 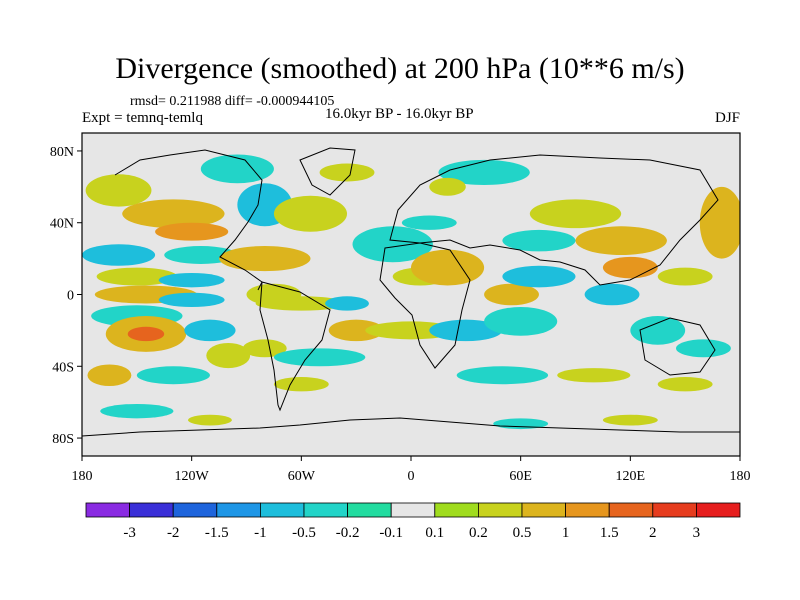 What do you see at coordinates (411, 427) in the screenshot?
I see `coastline-antarctica` at bounding box center [411, 427].